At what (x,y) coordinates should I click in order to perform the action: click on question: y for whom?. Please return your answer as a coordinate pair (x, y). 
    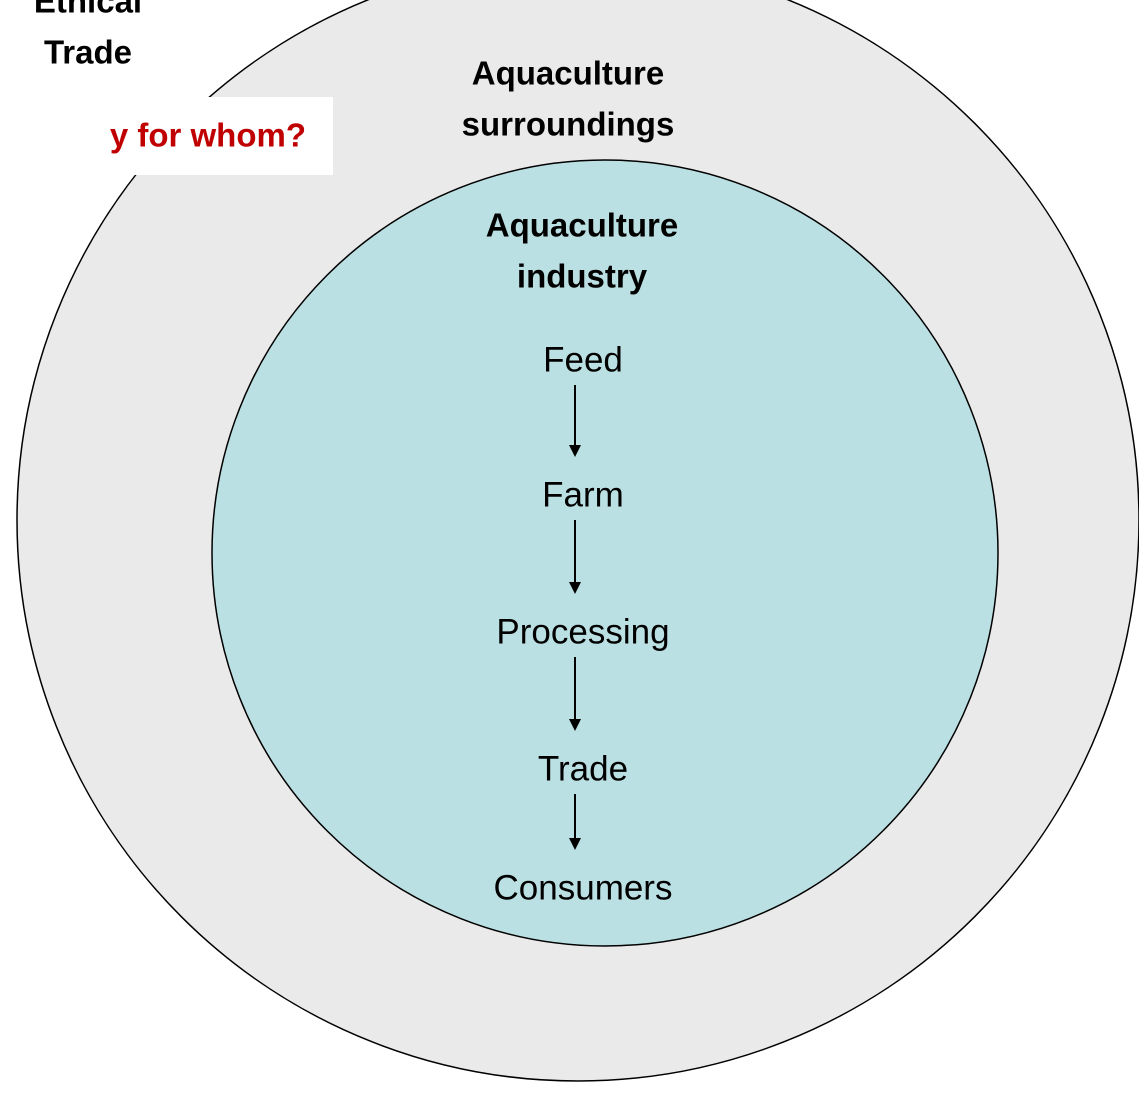
    Looking at the image, I should click on (208, 135).